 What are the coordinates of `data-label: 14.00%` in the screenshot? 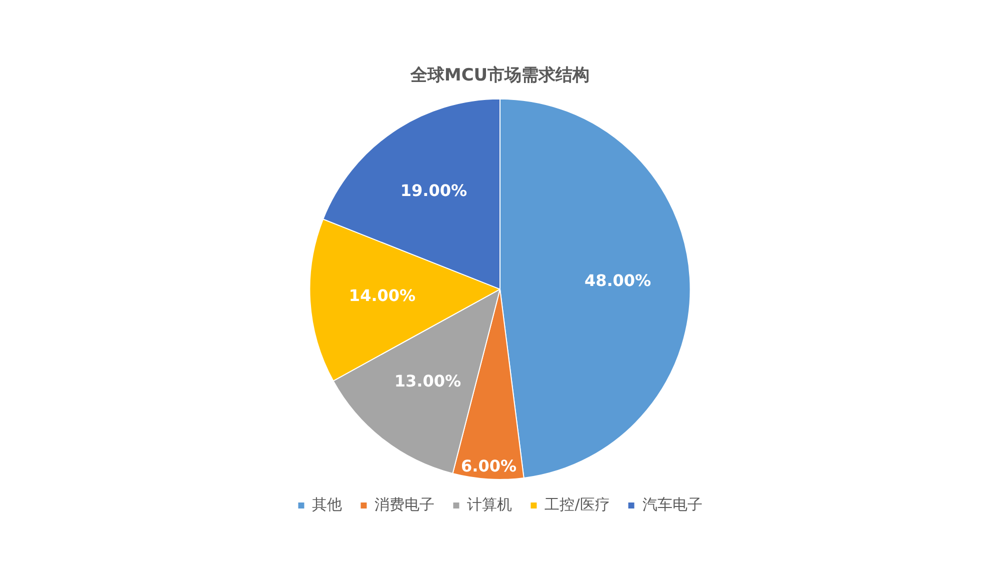 It's located at (382, 295).